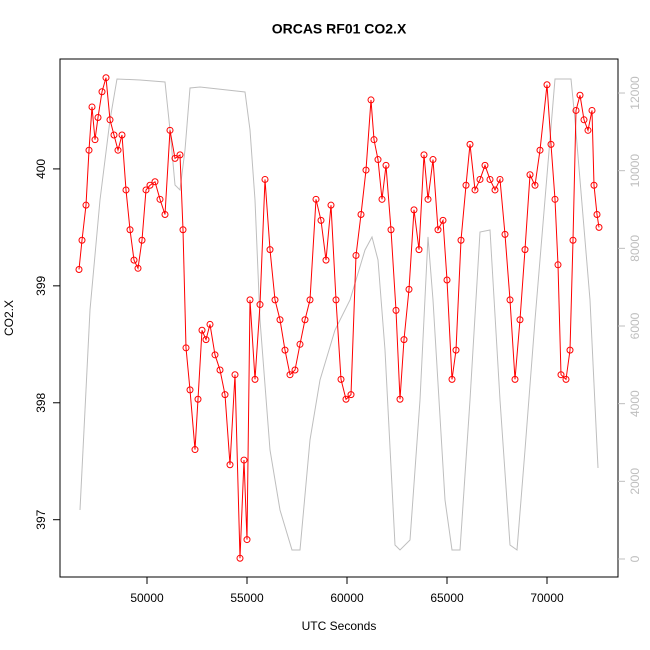  I want to click on x-tick-label: 70000, so click(547, 598).